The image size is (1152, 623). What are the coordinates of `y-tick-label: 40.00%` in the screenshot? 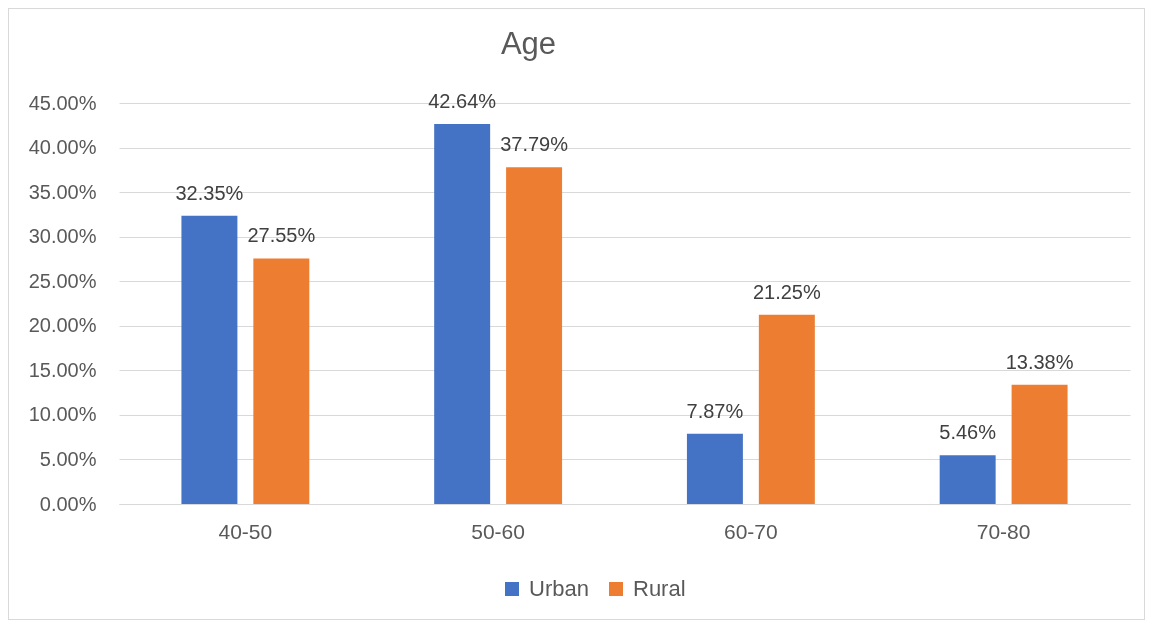 It's located at (62, 147).